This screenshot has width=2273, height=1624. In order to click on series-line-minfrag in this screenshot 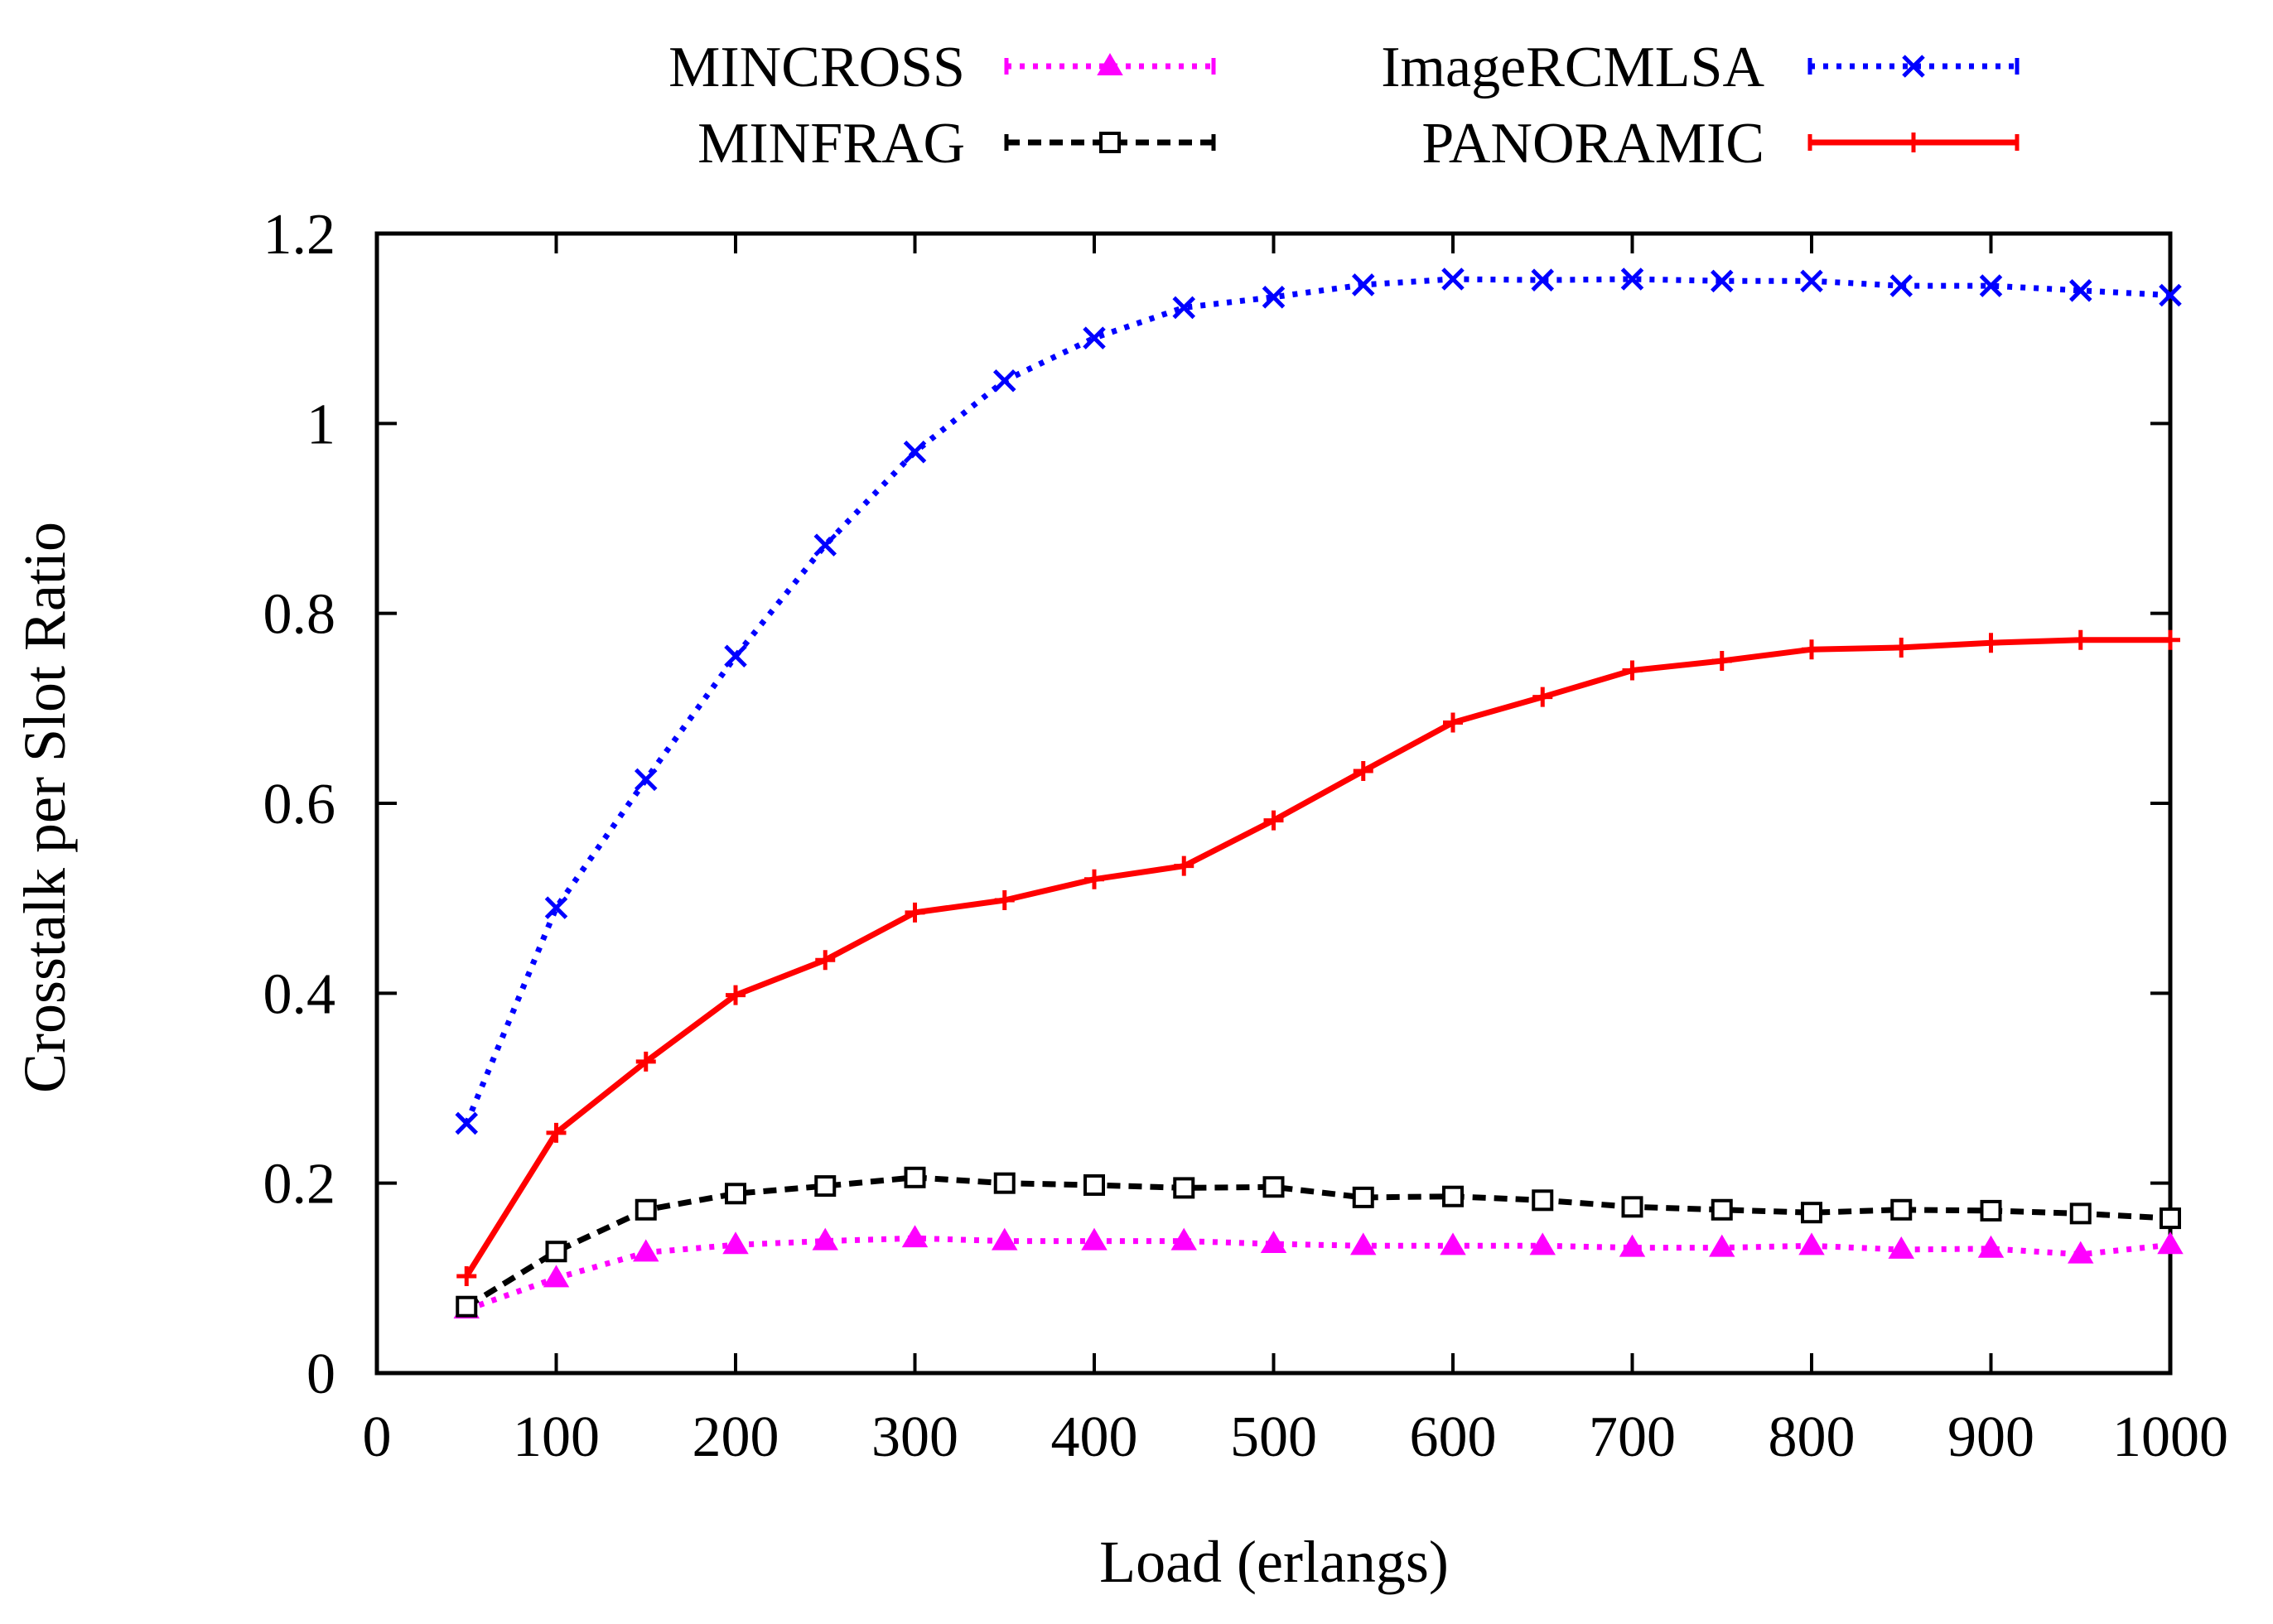, I will do `click(1318, 1242)`.